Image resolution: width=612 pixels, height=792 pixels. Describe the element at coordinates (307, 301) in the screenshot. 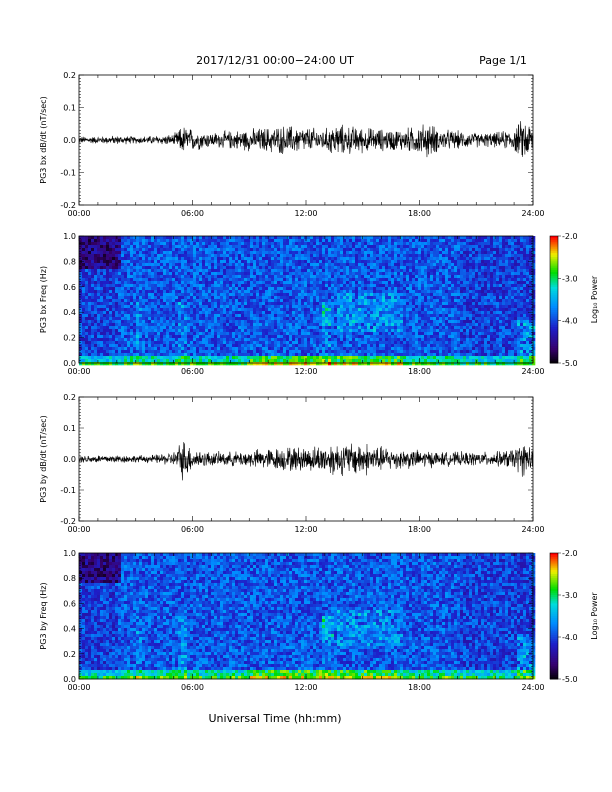

I see `spectrogram-p1` at that location.